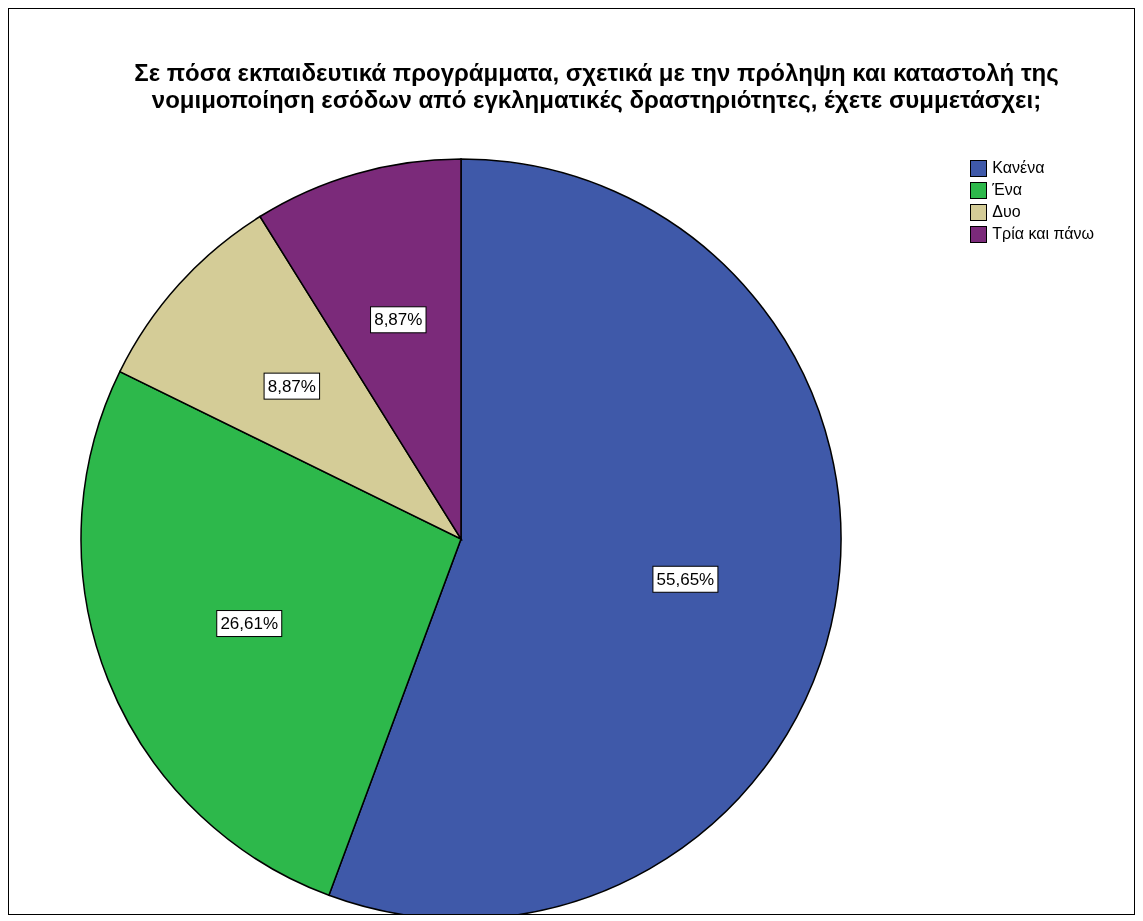 This screenshot has height=921, width=1143. Describe the element at coordinates (685, 579) in the screenshot. I see `data-label: 55,65%` at that location.